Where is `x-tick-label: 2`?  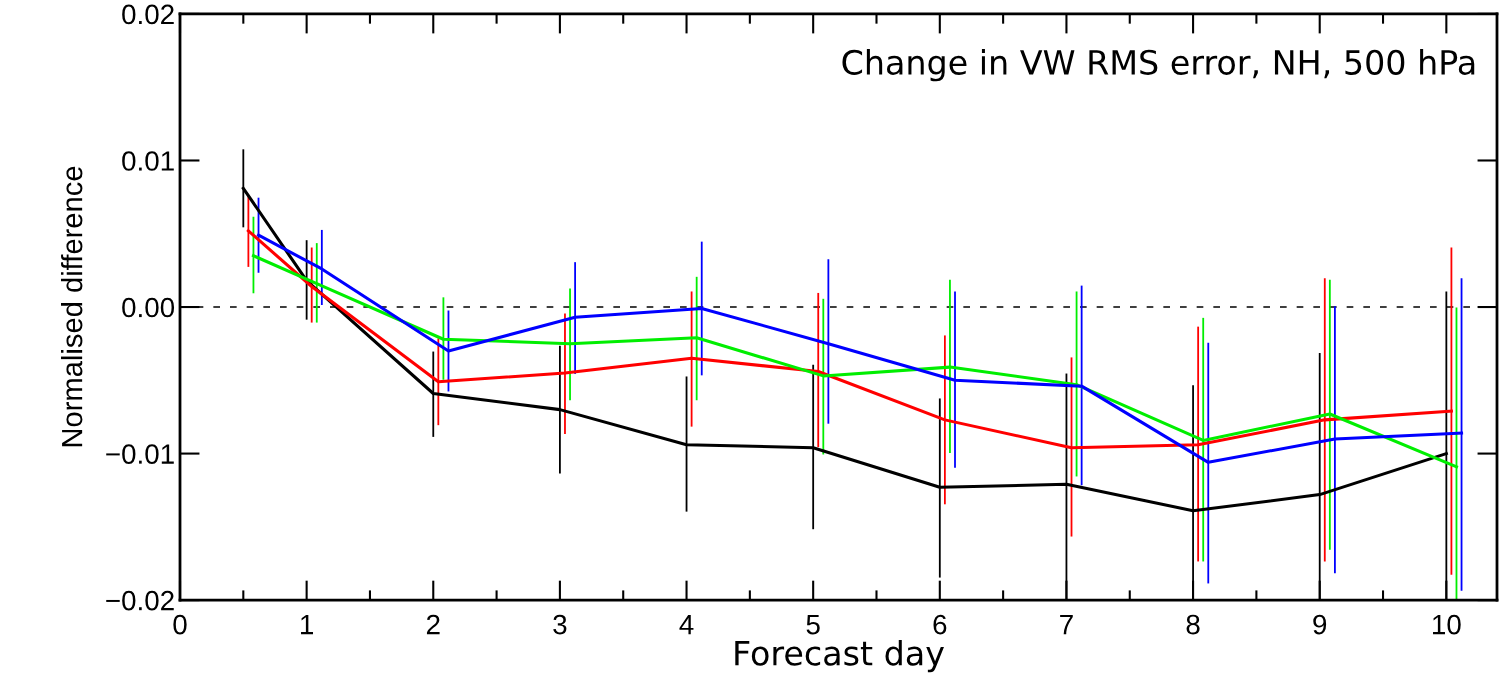
x-tick-label: 2 is located at coordinates (433, 624).